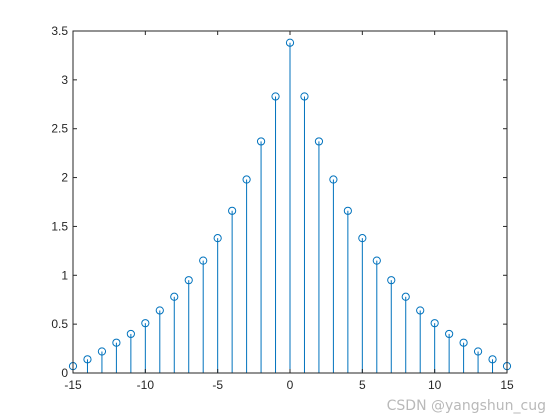 This screenshot has width=560, height=420. I want to click on x-tick-label: 10, so click(435, 385).